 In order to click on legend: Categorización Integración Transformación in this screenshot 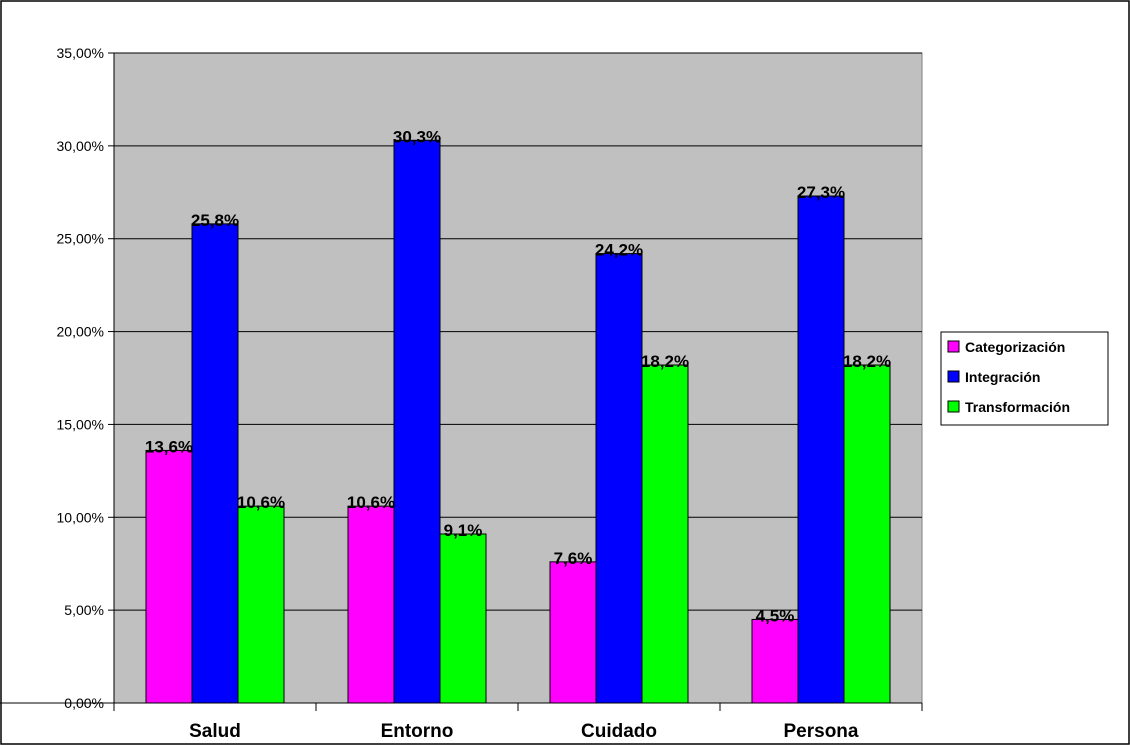, I will do `click(1024, 378)`.